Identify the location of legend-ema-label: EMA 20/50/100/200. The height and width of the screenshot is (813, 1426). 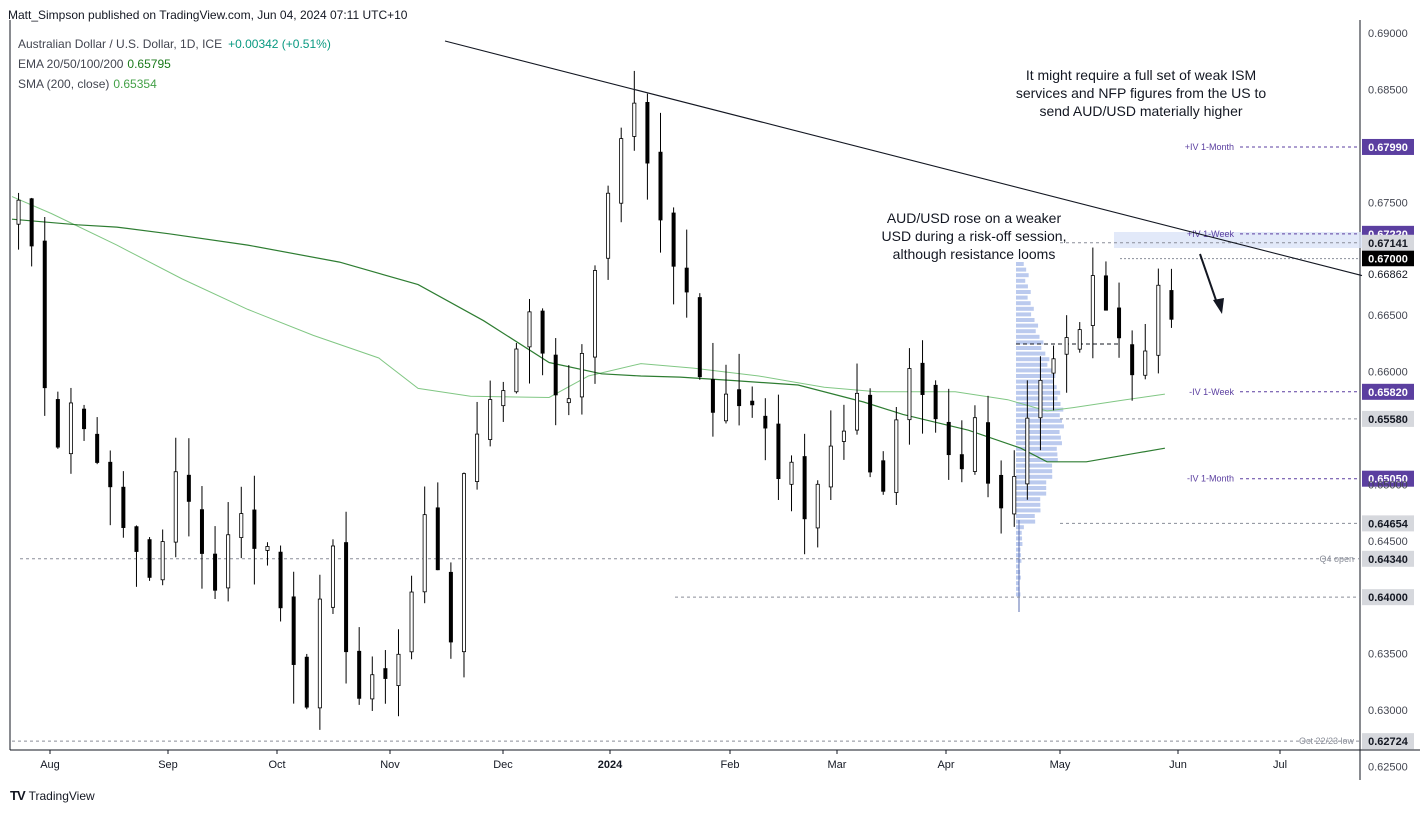
(71, 64).